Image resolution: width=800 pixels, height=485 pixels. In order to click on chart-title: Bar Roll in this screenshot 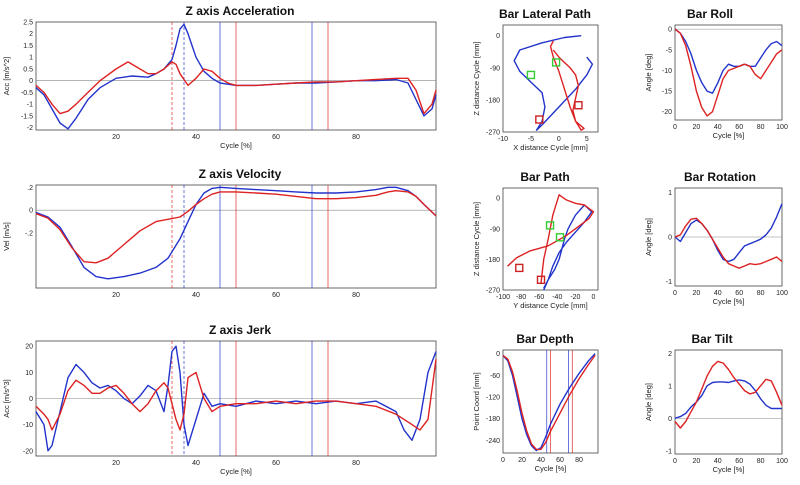, I will do `click(710, 14)`.